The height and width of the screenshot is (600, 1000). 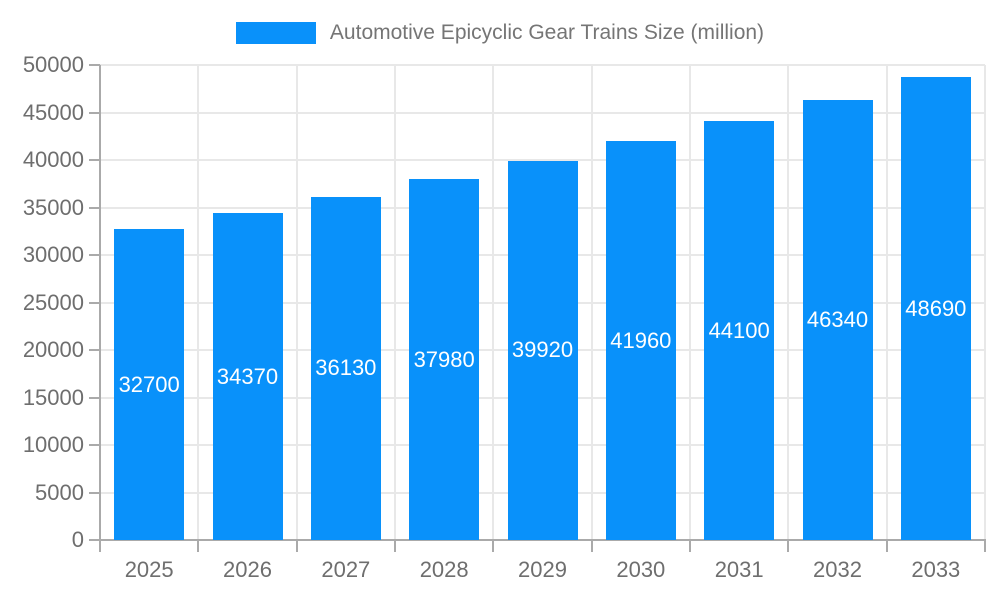 I want to click on x-axis-label-2028: 2028, so click(x=444, y=569).